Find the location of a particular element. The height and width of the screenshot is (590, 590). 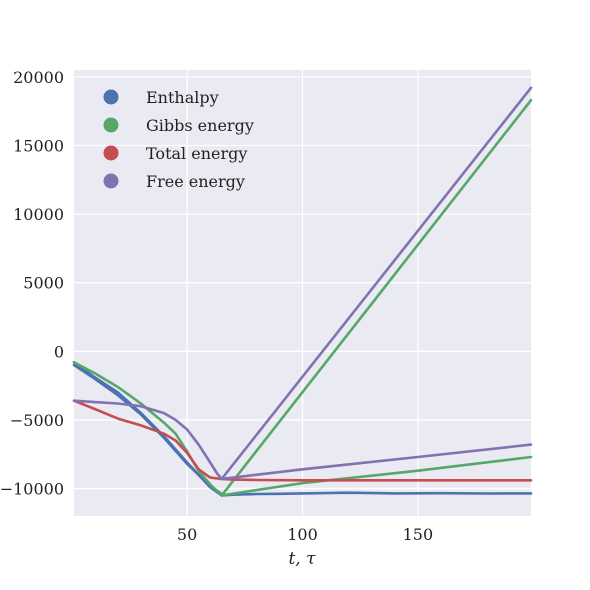

y-tick-label: 10000 is located at coordinates (38, 214).